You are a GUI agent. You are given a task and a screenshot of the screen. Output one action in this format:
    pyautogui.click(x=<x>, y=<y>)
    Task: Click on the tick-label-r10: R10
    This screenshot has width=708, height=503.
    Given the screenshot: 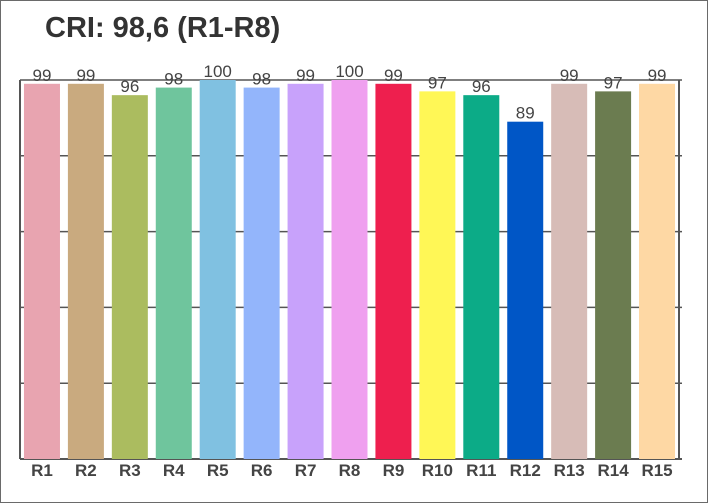 What is the action you would take?
    pyautogui.click(x=437, y=470)
    